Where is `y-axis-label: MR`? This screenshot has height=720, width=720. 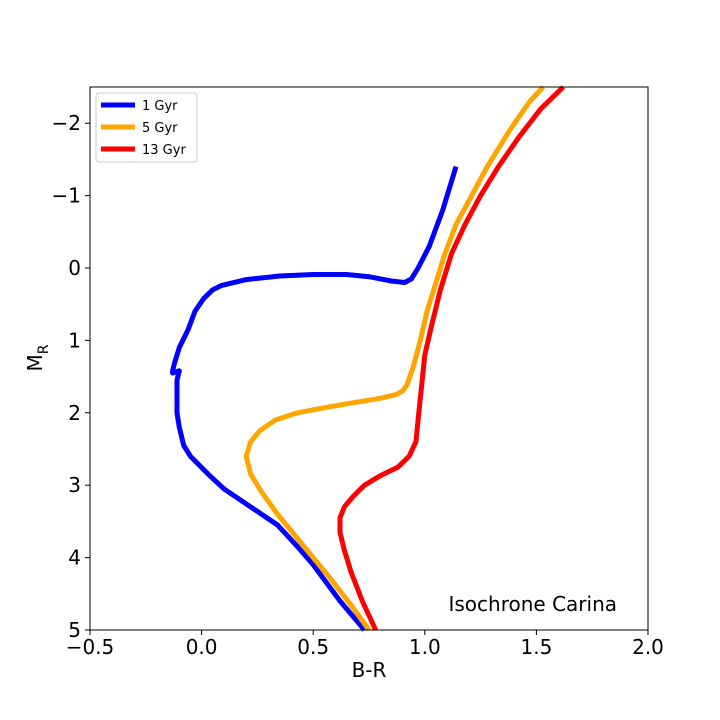
y-axis-label: MR is located at coordinates (37, 357).